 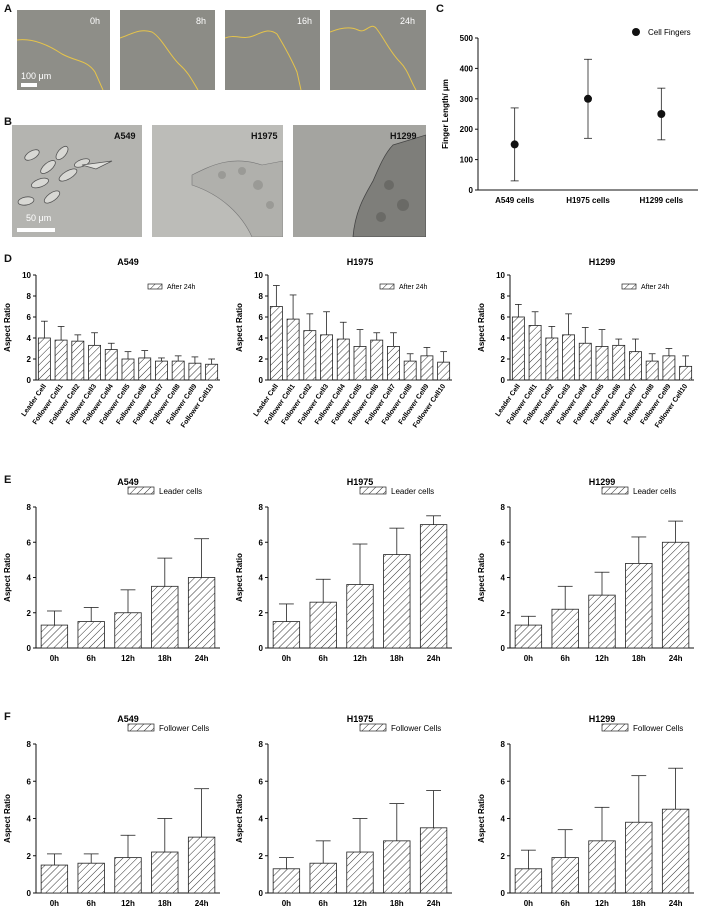 I want to click on legend-marker, so click(x=636, y=32).